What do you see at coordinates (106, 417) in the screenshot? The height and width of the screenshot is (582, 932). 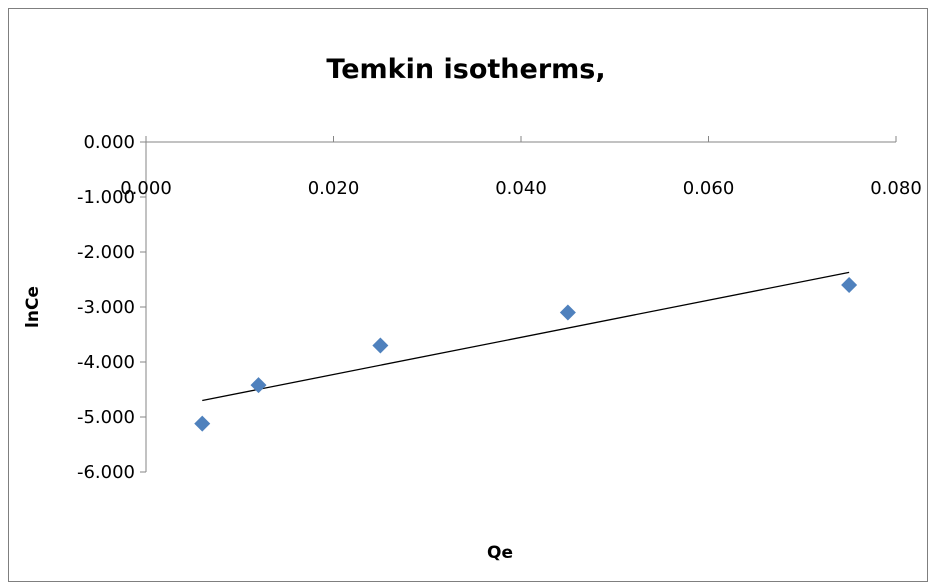 I see `y-tick-label: -5.000` at bounding box center [106, 417].